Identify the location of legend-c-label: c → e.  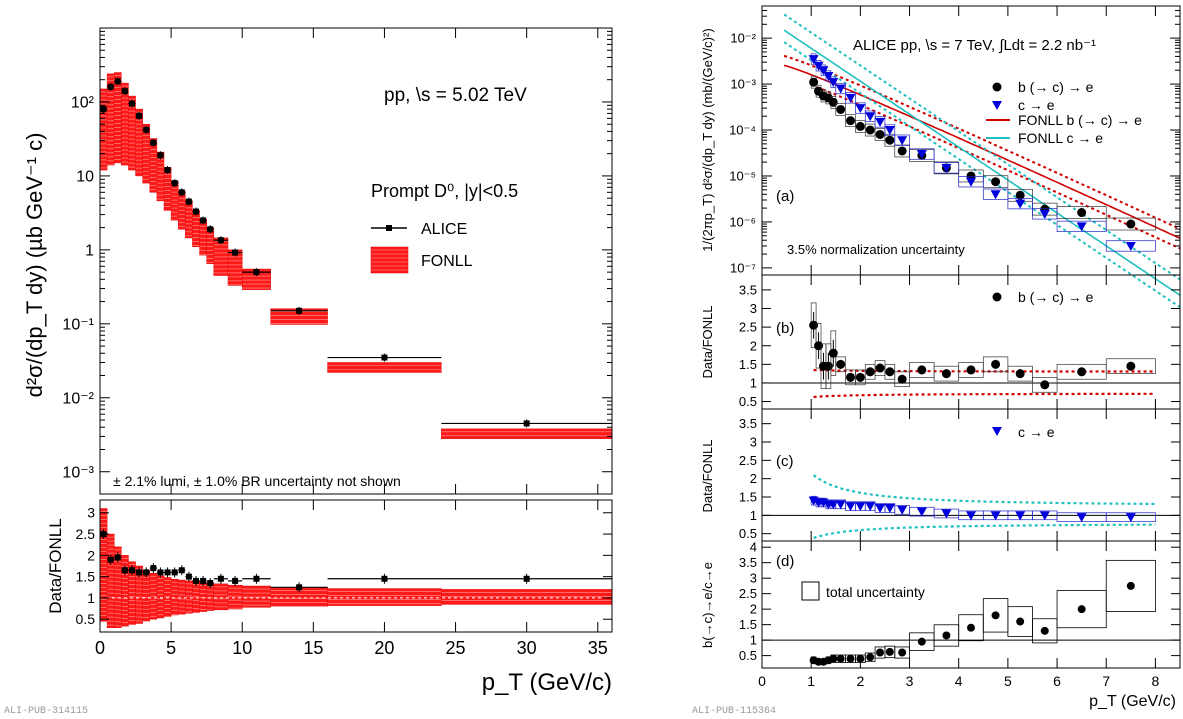
(1036, 105).